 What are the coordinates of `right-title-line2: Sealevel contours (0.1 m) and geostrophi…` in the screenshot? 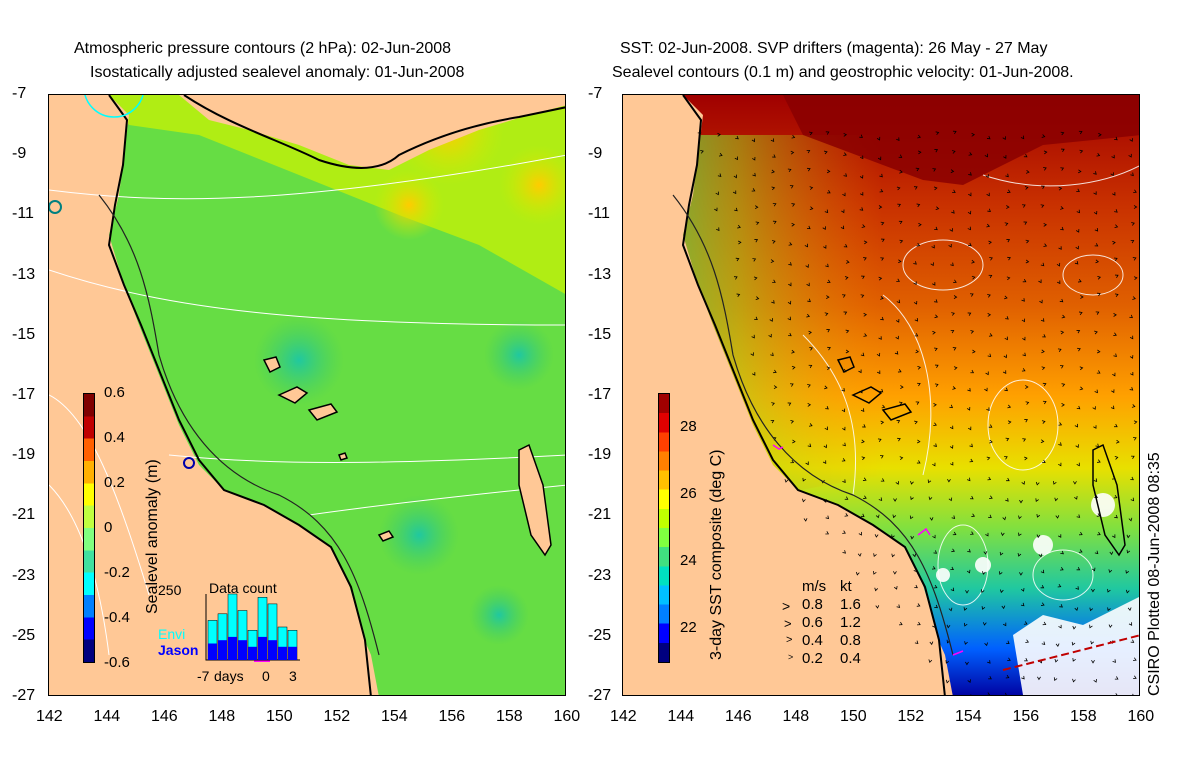 It's located at (843, 72).